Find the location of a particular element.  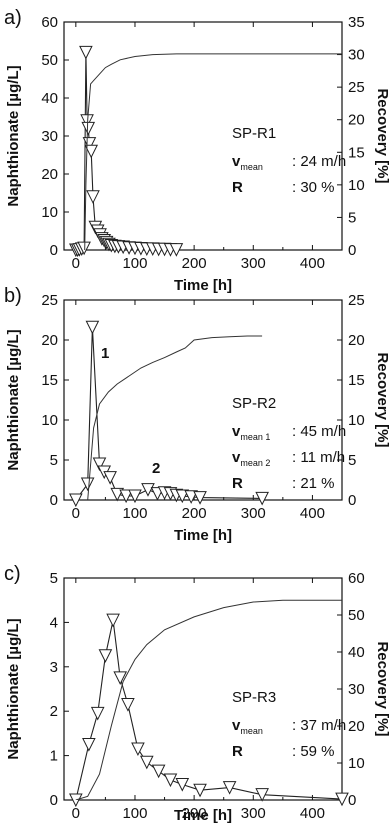

panel-label: a) is located at coordinates (13, 18).